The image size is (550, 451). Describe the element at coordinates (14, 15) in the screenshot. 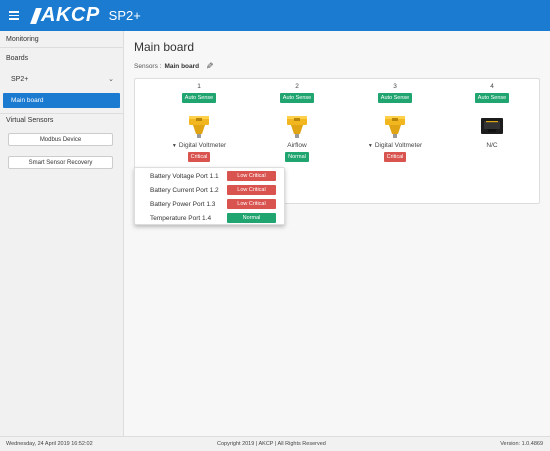

I see `menu-icon` at that location.